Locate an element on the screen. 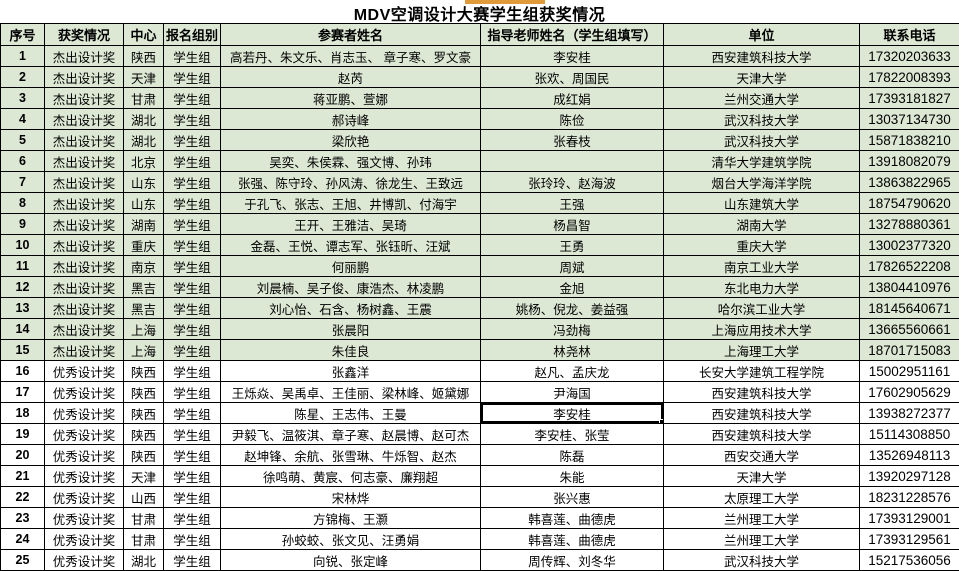 This screenshot has height=571, width=959. cell-participants: 方锦梅、王灏 is located at coordinates (350, 518).